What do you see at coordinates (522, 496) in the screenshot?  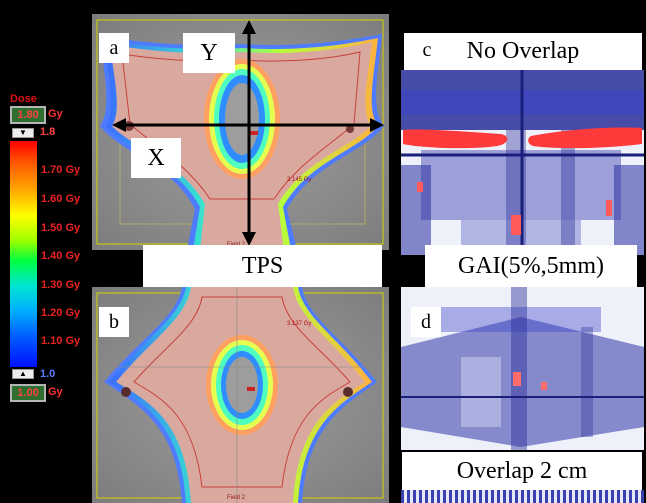 I see `panel-d-bottom-strip` at bounding box center [522, 496].